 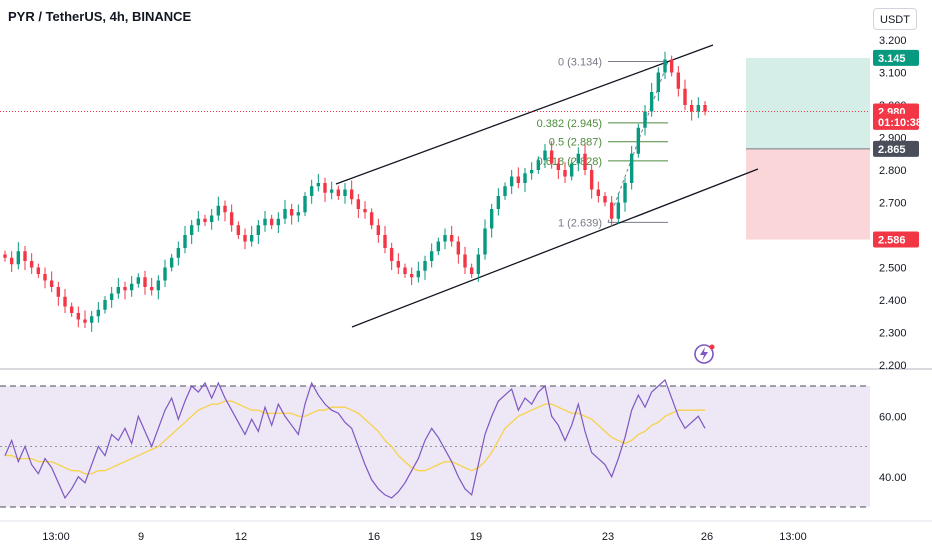 What do you see at coordinates (892, 241) in the screenshot?
I see `price-badge-label: 2.586` at bounding box center [892, 241].